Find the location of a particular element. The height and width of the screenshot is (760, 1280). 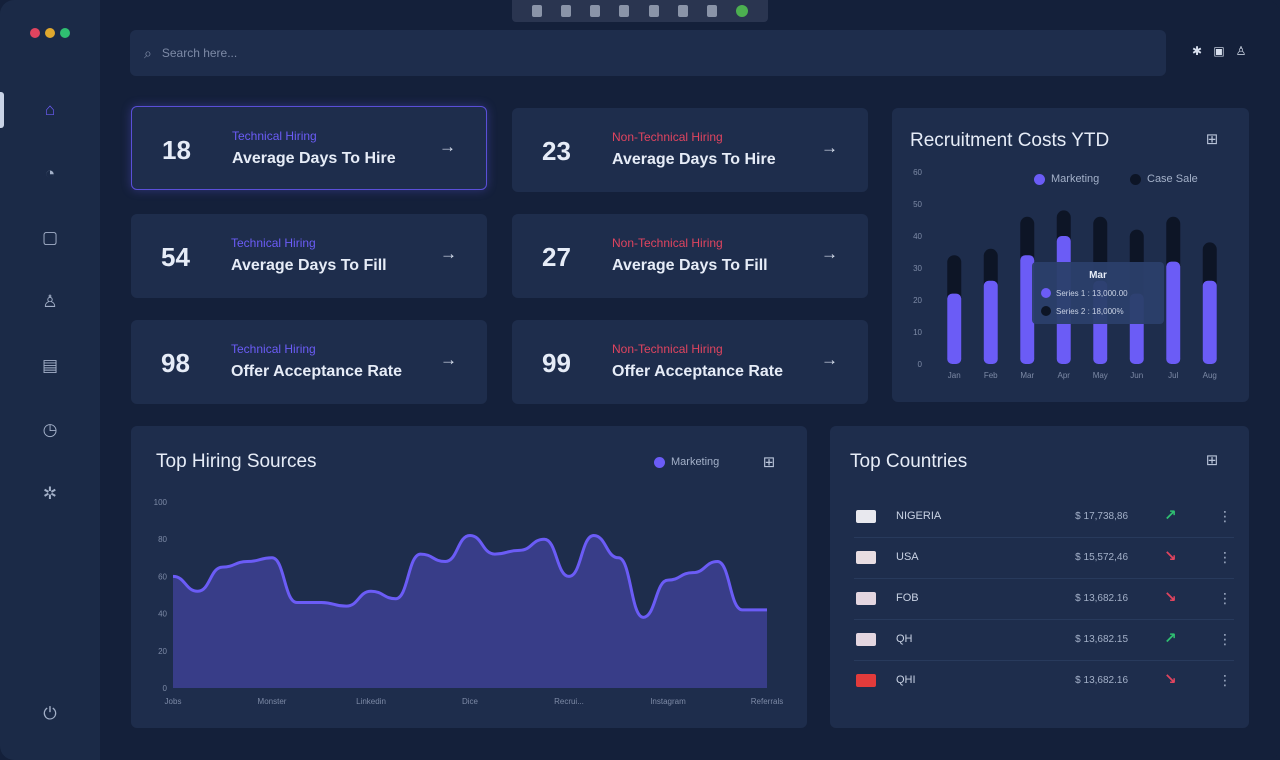

country-row: QHI $ 13,682.16 ↘ ⋮ is located at coordinates (1044, 682).